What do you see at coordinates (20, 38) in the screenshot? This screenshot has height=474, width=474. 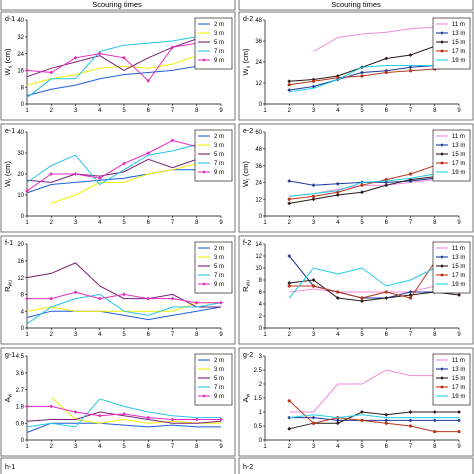 I see `y-tick-label: 32` at bounding box center [20, 38].